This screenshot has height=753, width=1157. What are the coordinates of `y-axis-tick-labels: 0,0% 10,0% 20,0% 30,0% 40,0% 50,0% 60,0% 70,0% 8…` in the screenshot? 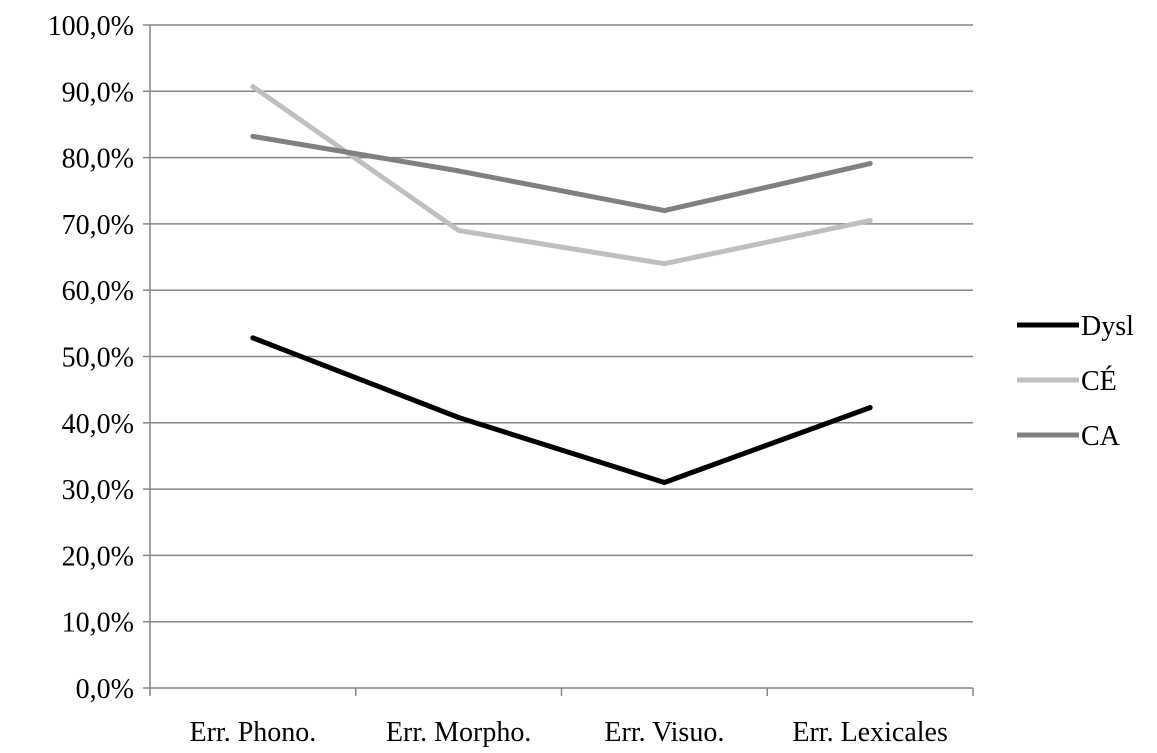 It's located at (91, 358).